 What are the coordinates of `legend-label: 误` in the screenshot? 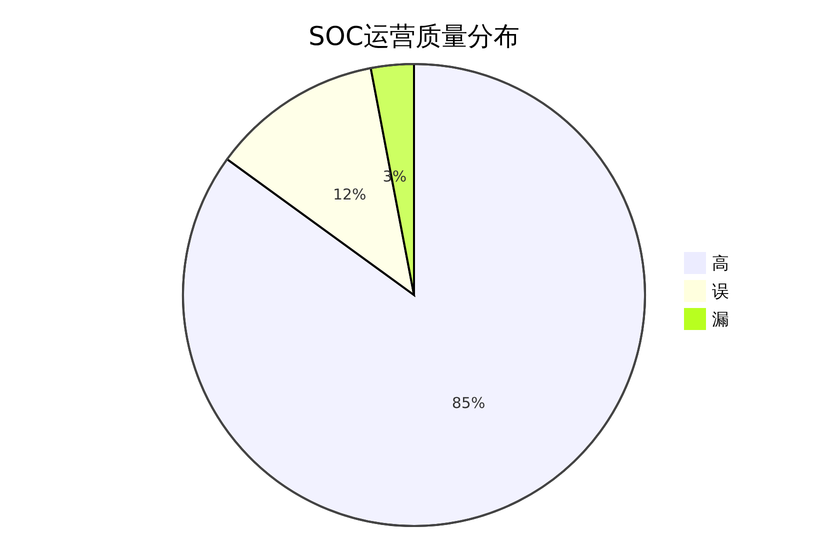 It's located at (720, 292).